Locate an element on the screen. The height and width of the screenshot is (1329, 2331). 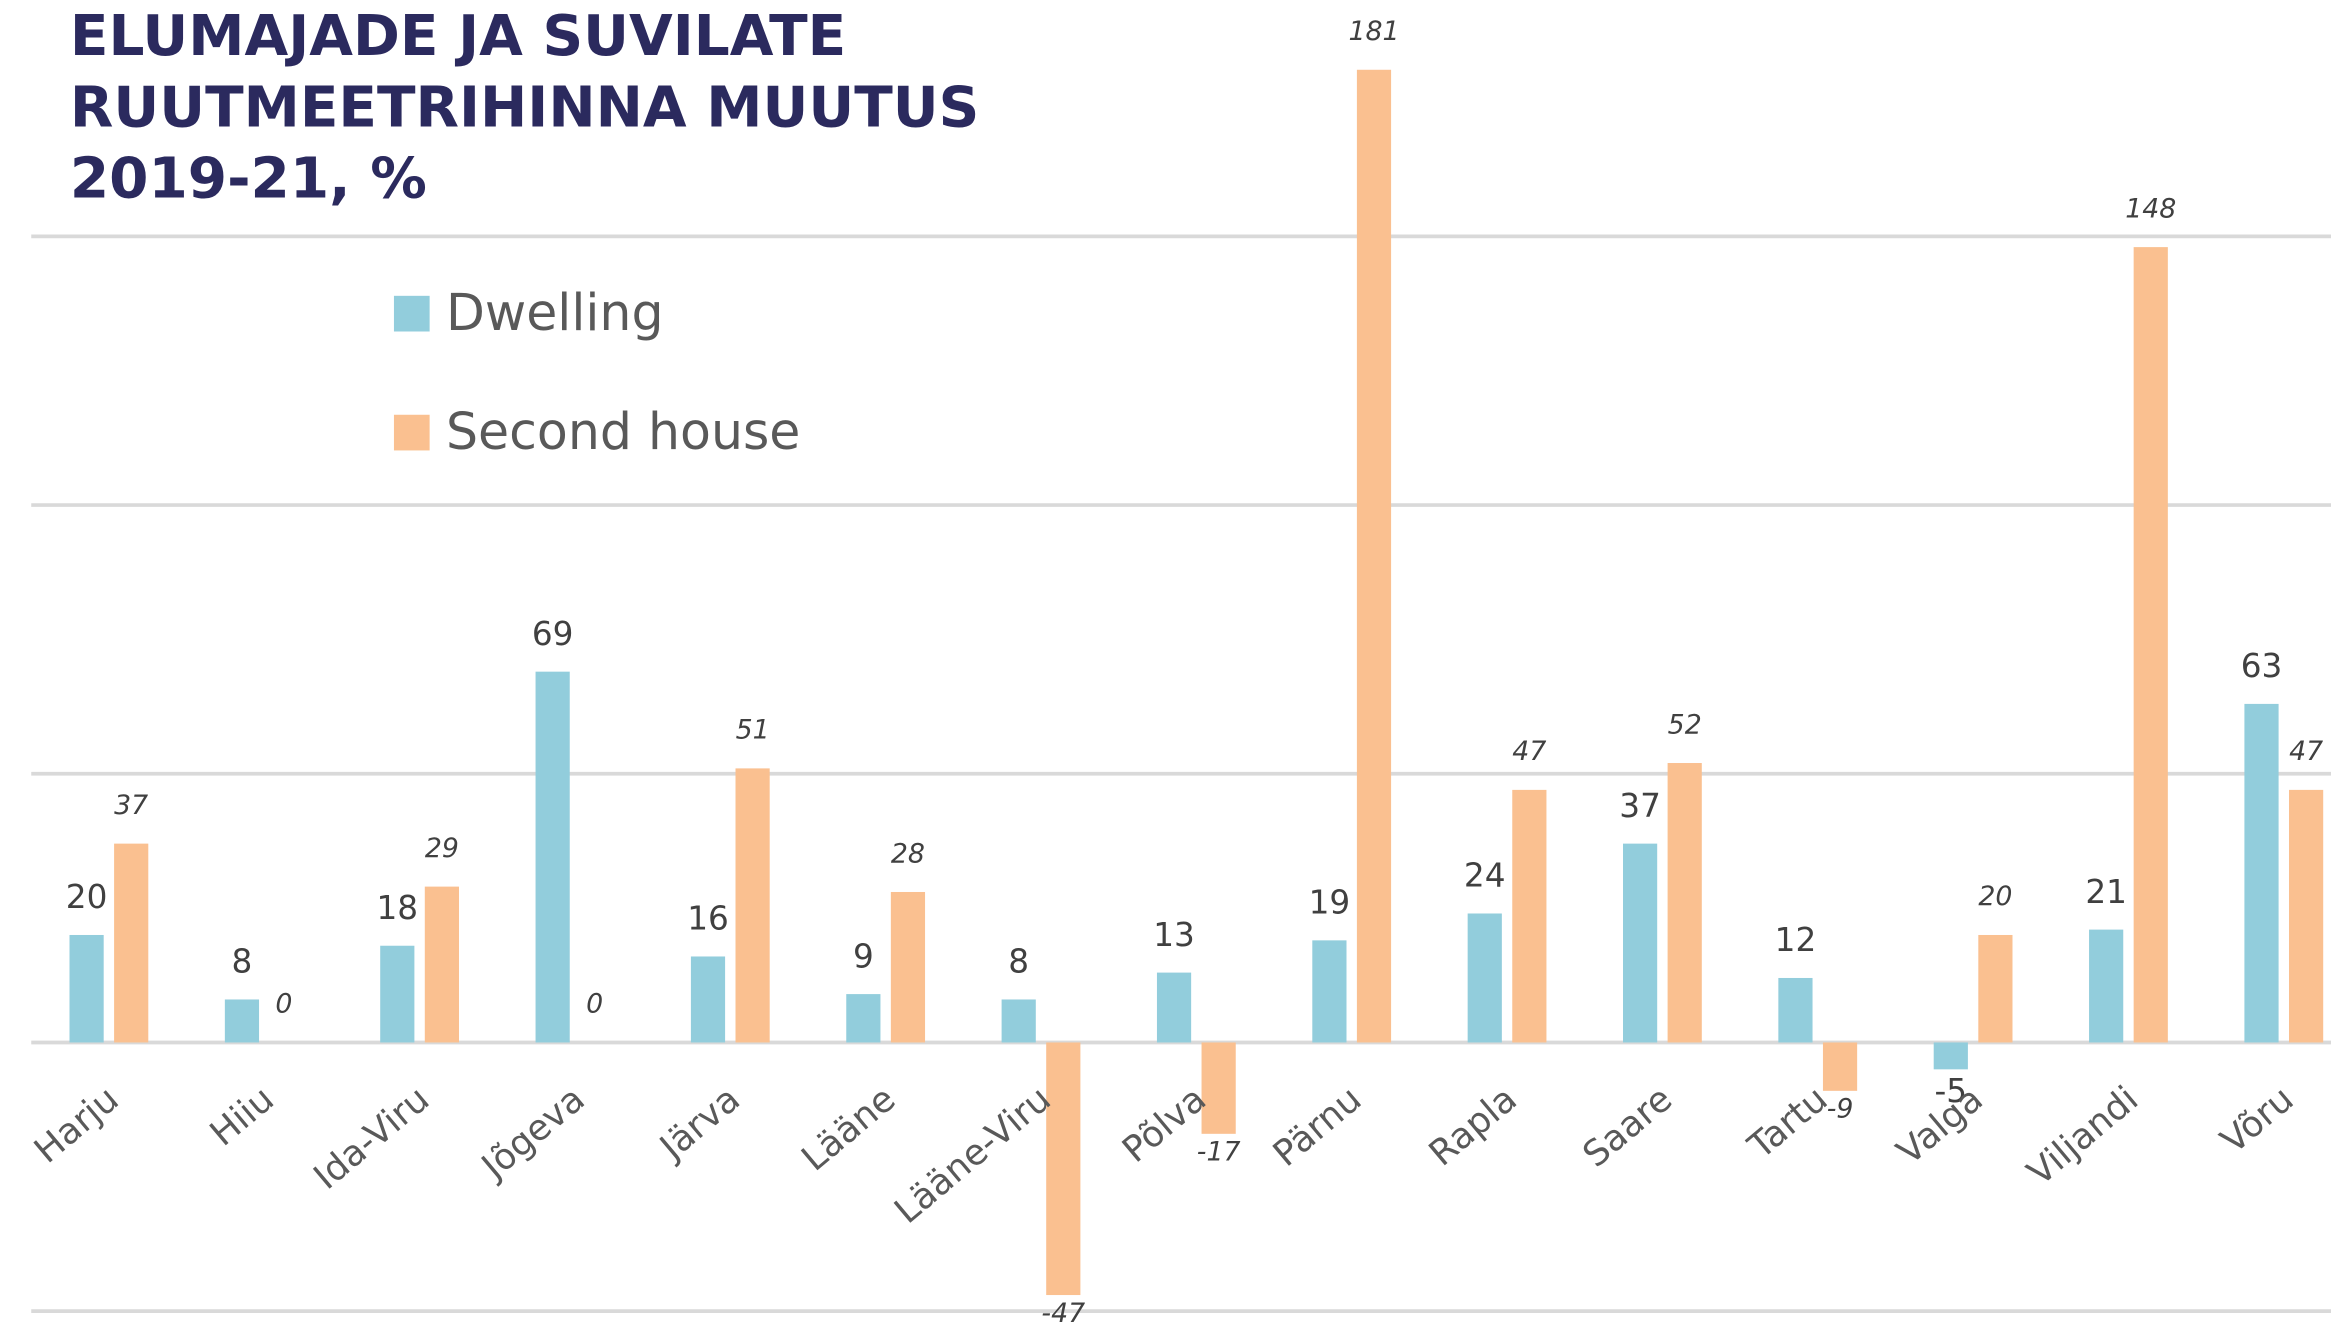
data-label: 19 is located at coordinates (1330, 903).